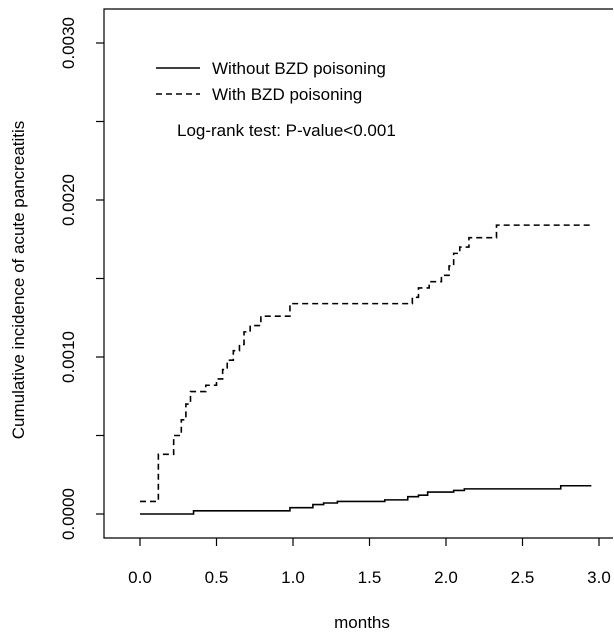  I want to click on y-tick-label: 0.0000, so click(68, 514).